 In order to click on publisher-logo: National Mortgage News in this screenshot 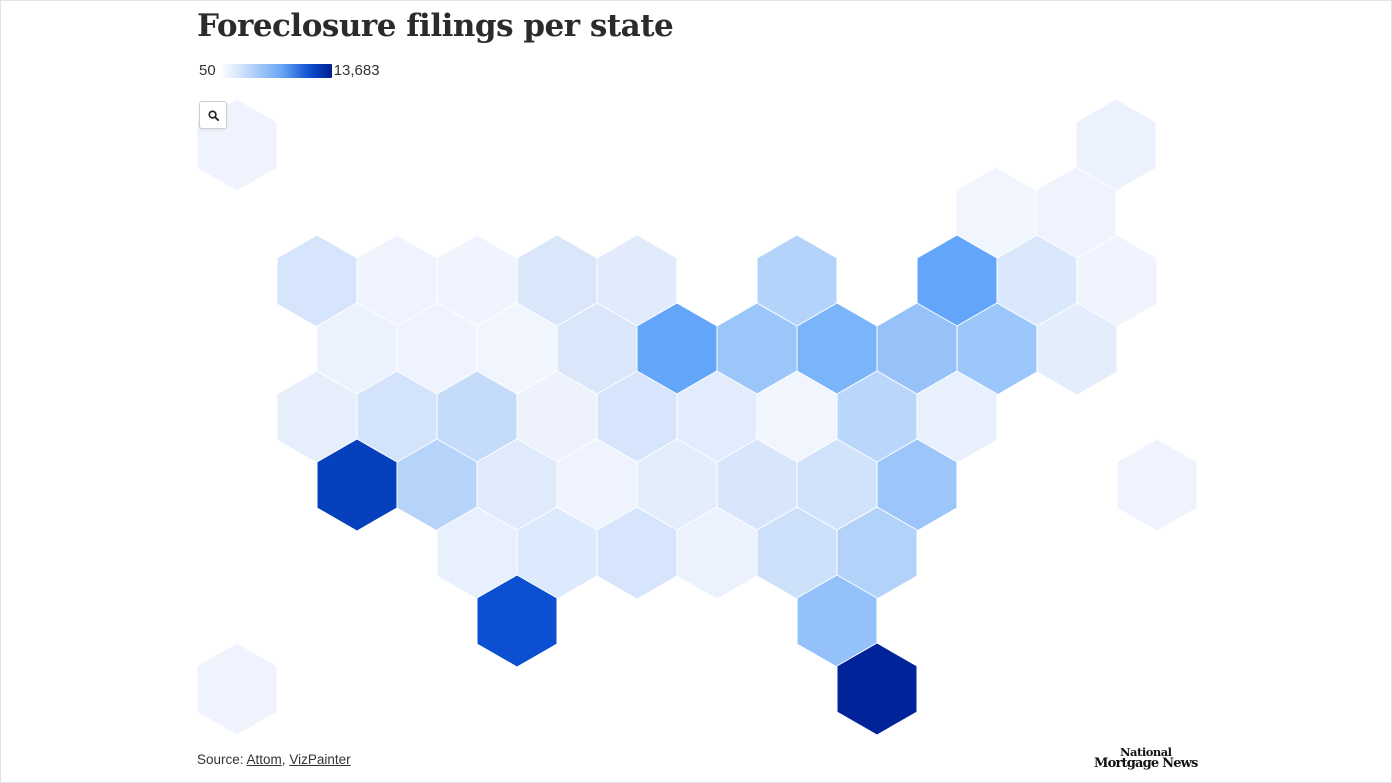, I will do `click(1146, 758)`.